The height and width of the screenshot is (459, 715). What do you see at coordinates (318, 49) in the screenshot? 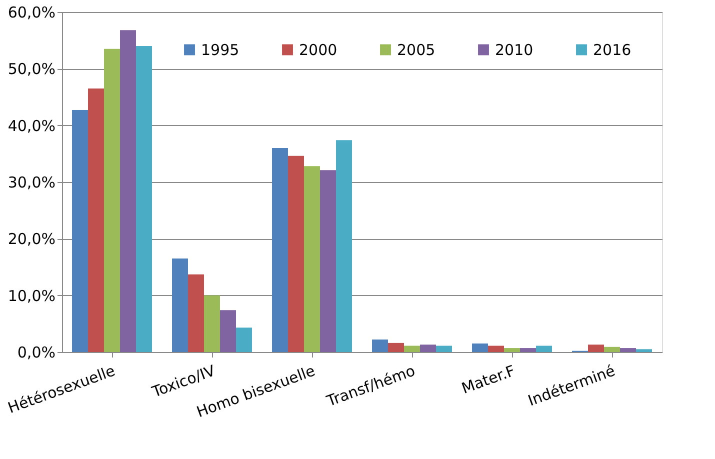
I see `legend-label: 2000` at bounding box center [318, 49].